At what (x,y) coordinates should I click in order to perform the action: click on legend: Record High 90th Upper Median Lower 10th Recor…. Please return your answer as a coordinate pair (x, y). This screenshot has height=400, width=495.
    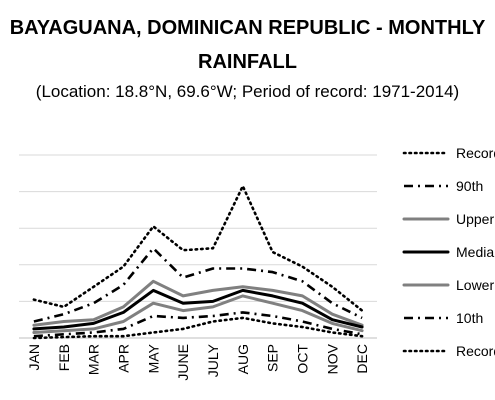
    Looking at the image, I should click on (448, 252).